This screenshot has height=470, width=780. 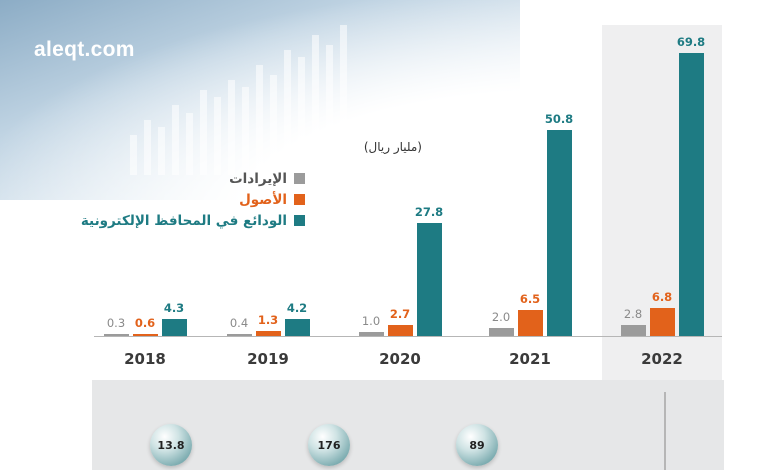 What do you see at coordinates (297, 327) in the screenshot?
I see `bar-deposits-2019` at bounding box center [297, 327].